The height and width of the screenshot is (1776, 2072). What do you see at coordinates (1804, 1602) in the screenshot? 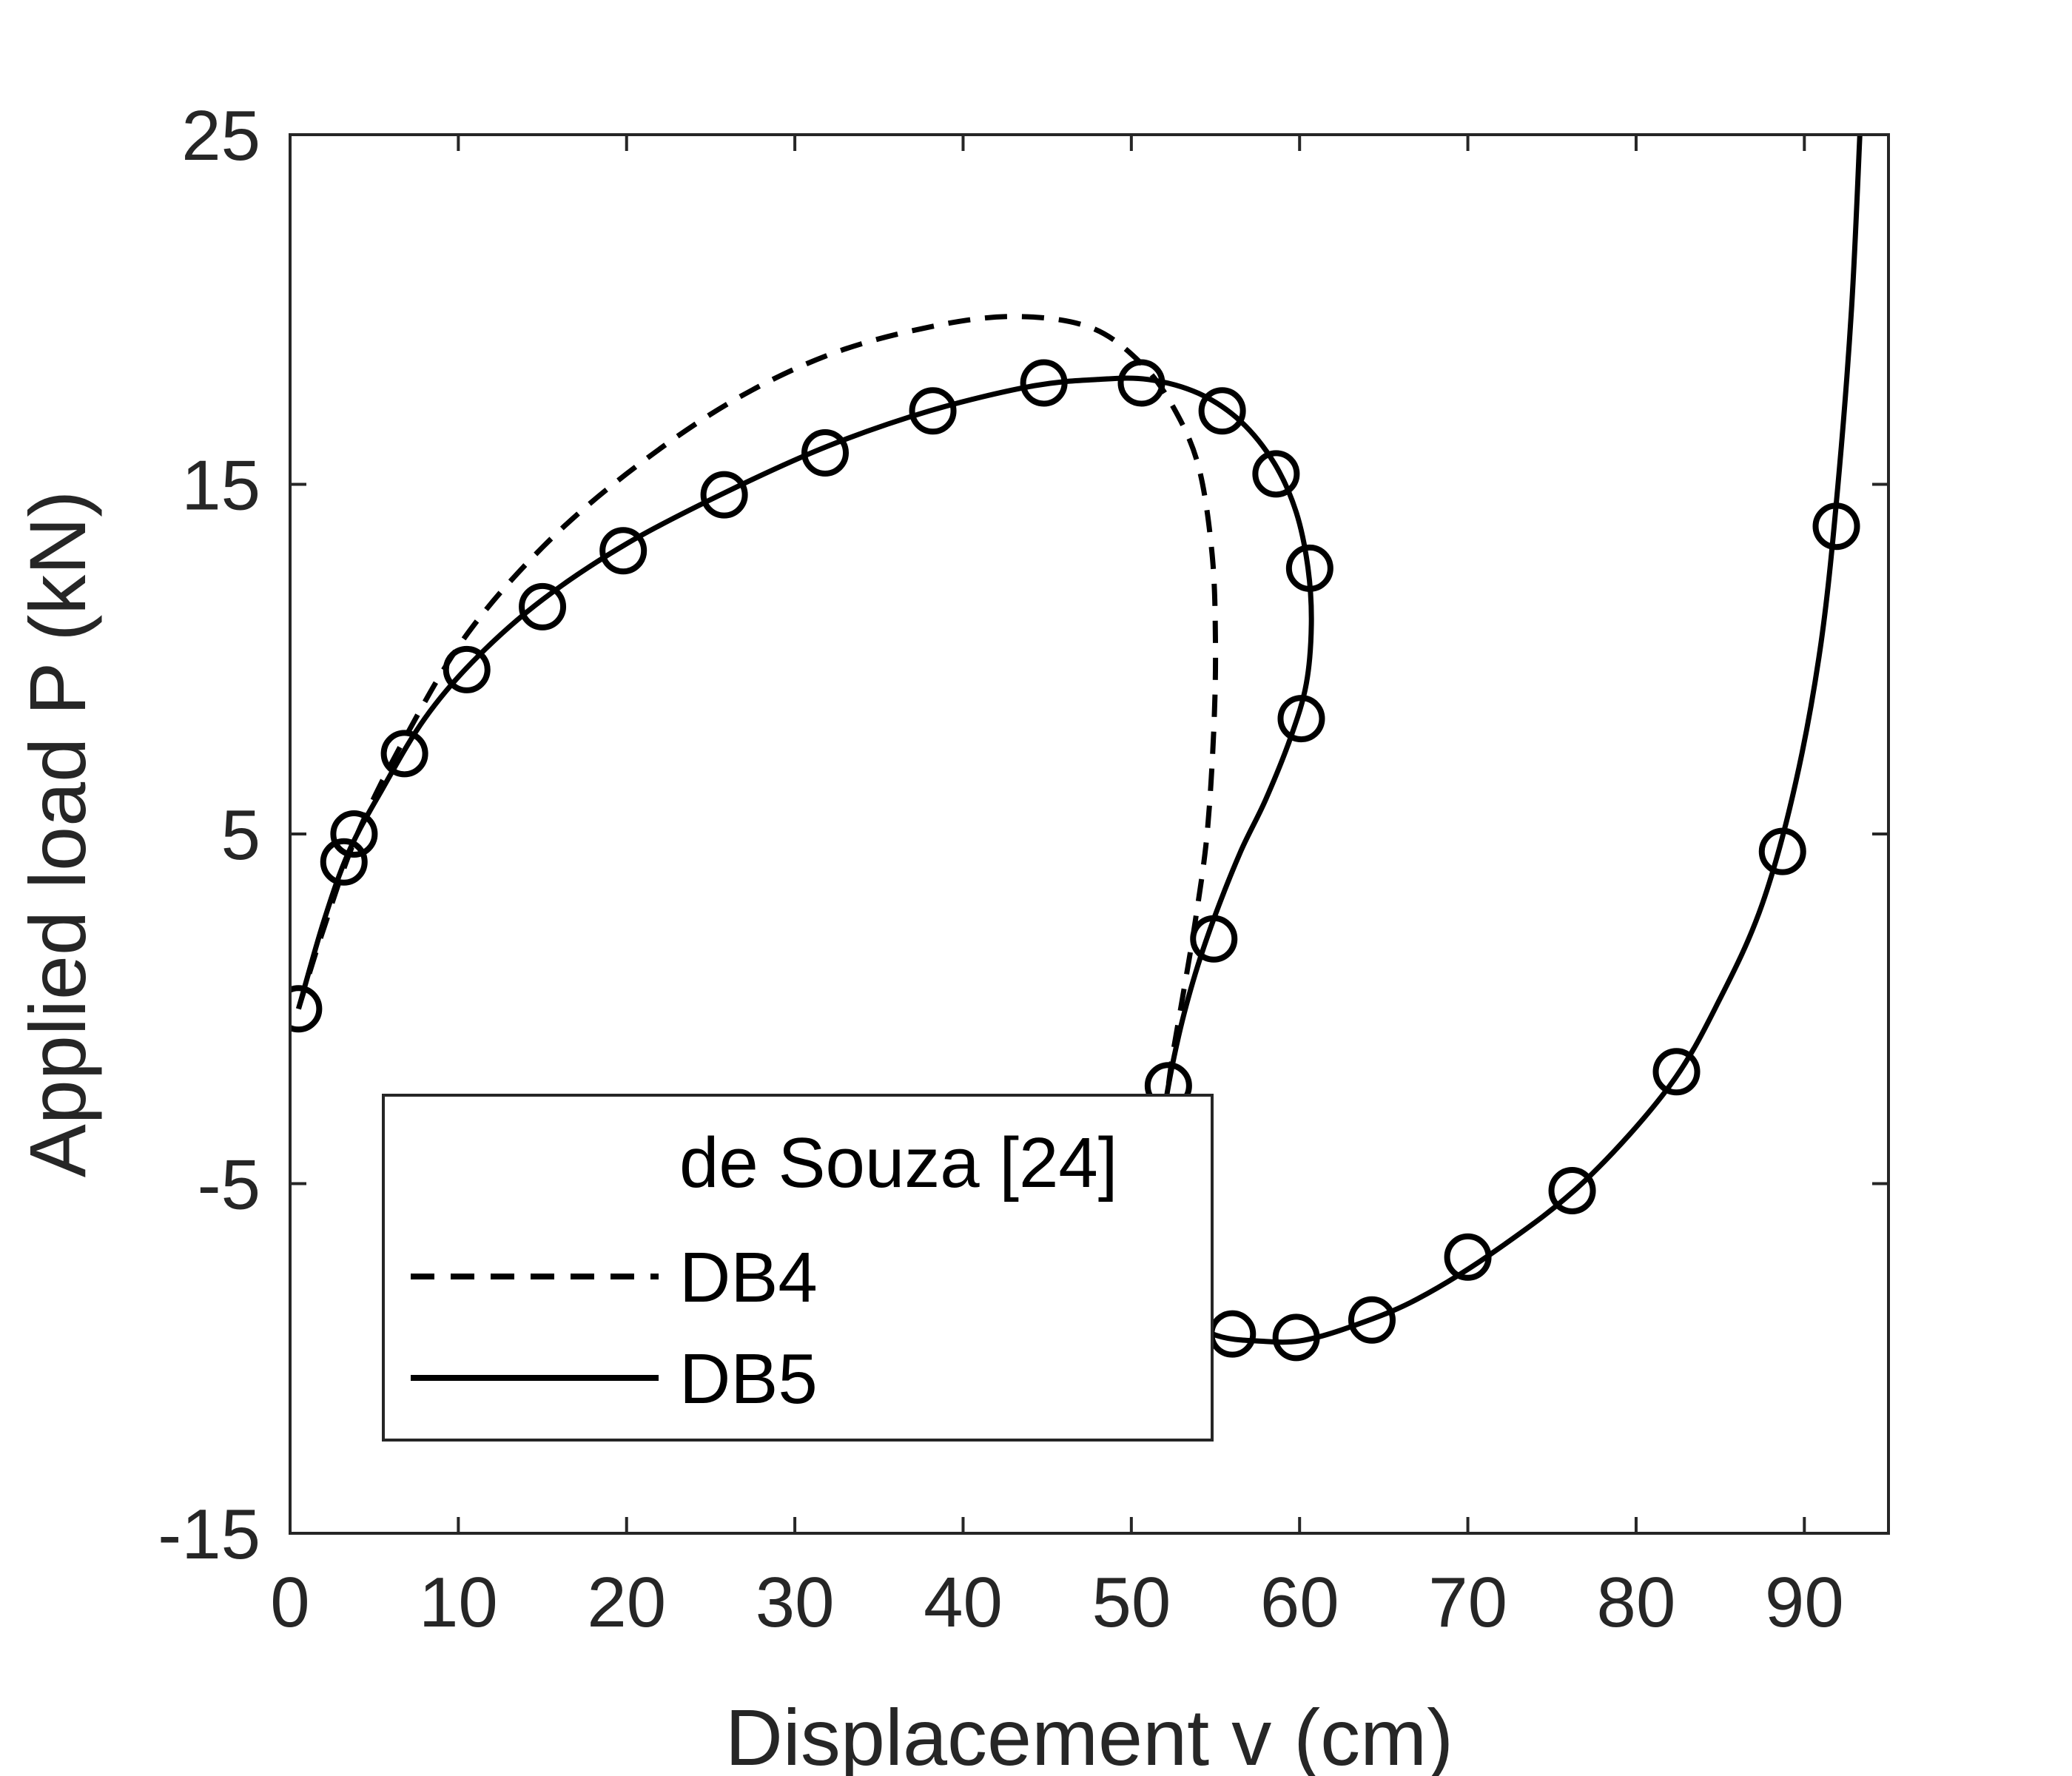
I see `x-tick-label: 90` at bounding box center [1804, 1602].